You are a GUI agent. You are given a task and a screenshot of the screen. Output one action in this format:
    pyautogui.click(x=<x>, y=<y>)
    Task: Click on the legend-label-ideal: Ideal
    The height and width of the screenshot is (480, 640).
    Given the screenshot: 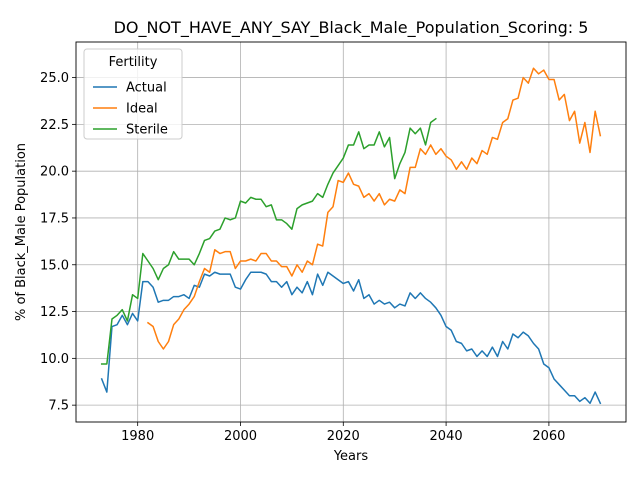 What is the action you would take?
    pyautogui.click(x=142, y=109)
    